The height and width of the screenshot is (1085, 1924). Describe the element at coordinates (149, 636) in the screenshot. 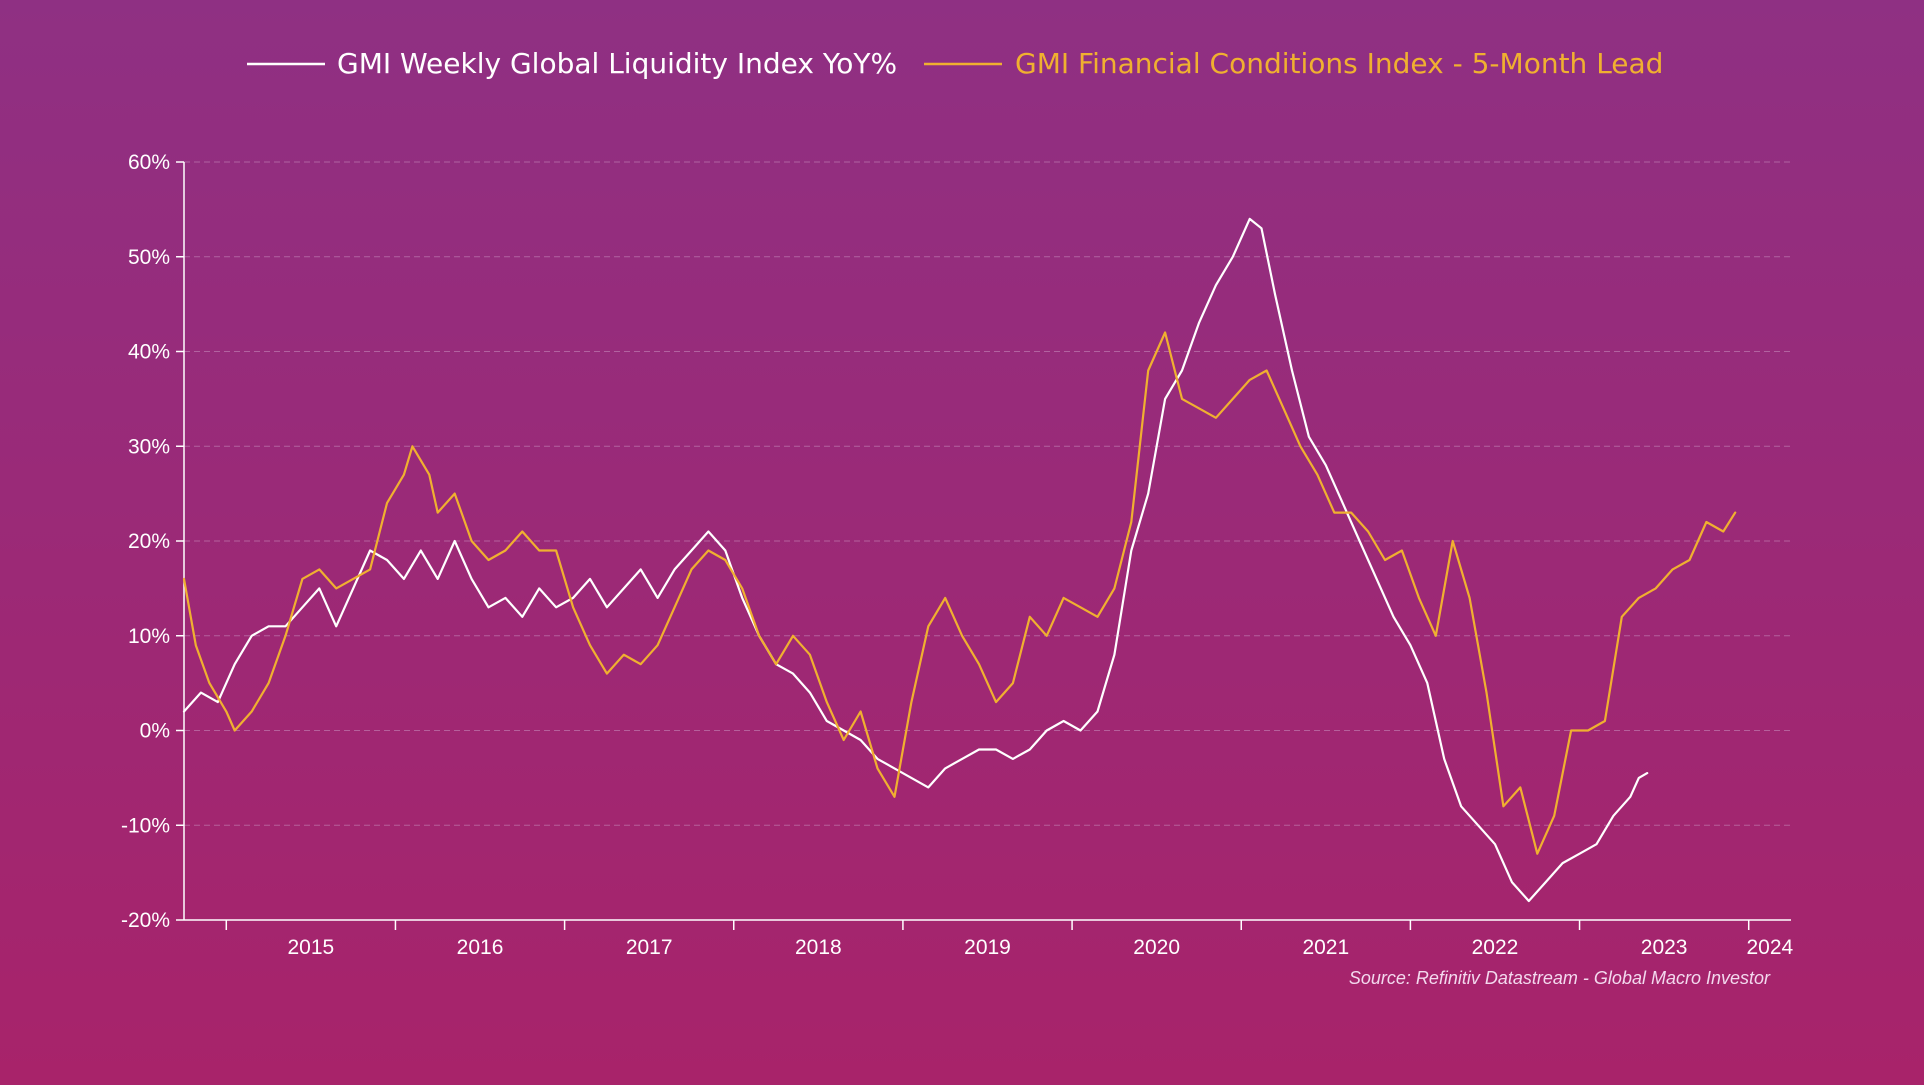

I see `y-tick-label: 10%` at that location.